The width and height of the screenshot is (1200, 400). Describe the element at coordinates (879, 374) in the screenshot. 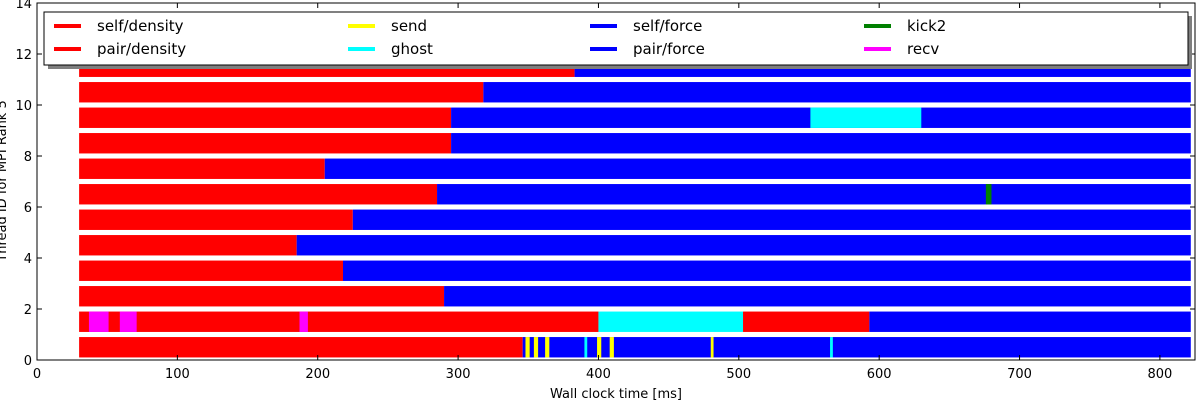

I see `x-tick-label: 600` at that location.